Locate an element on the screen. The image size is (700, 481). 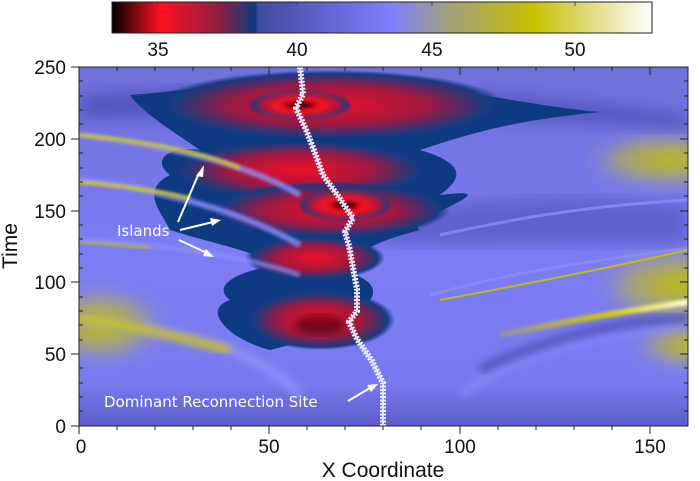
x-axis-title: X Coordinate is located at coordinates (383, 470).